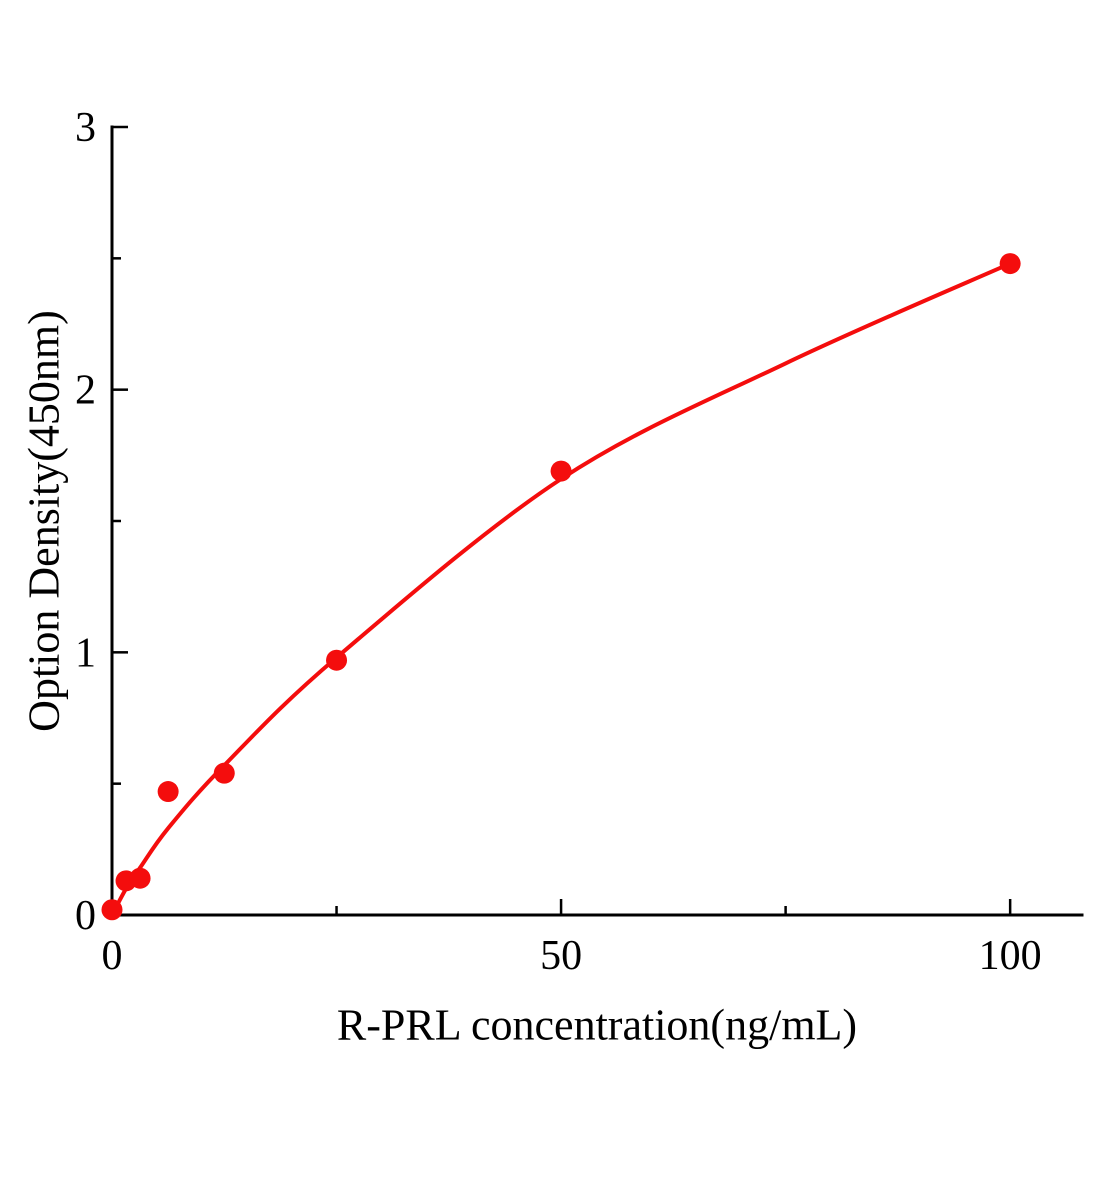 The width and height of the screenshot is (1104, 1200). I want to click on x-tick-label: 0, so click(112, 956).